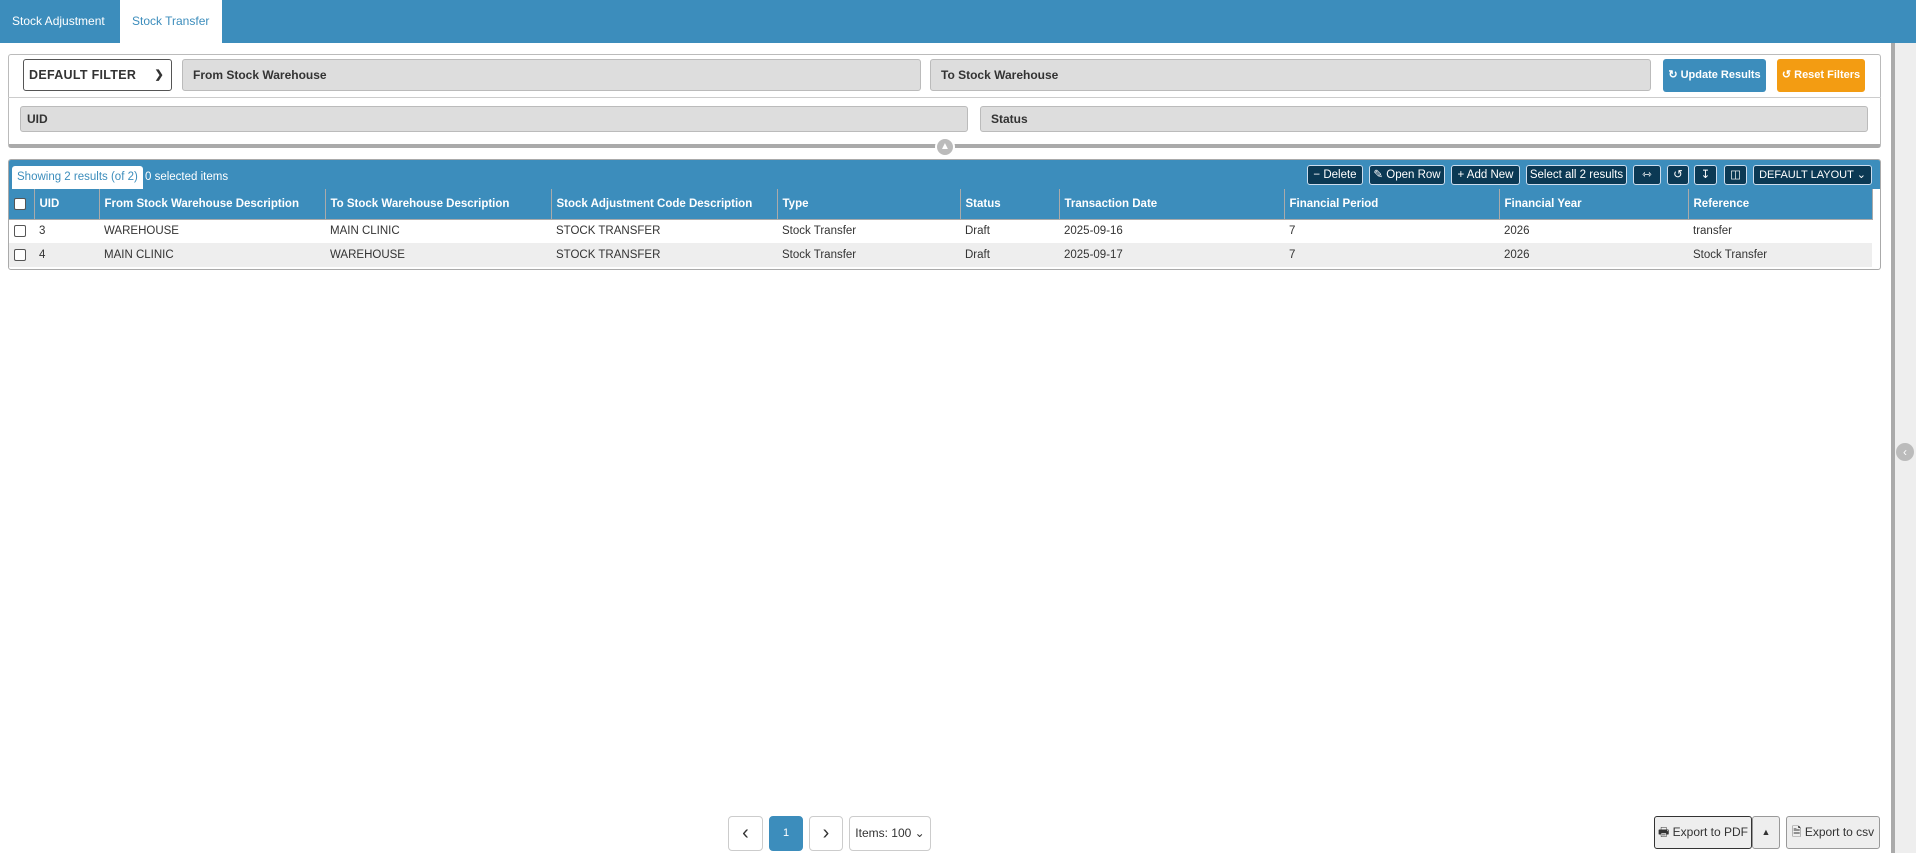 This screenshot has height=853, width=1916. What do you see at coordinates (1392, 204) in the screenshot?
I see `column-header: Financial Period` at bounding box center [1392, 204].